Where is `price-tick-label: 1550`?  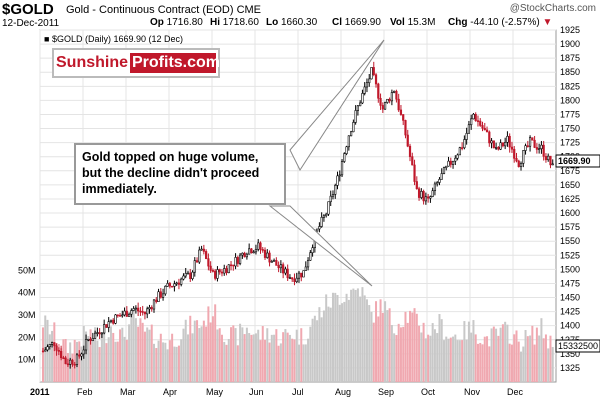 price-tick-label: 1550 is located at coordinates (570, 241).